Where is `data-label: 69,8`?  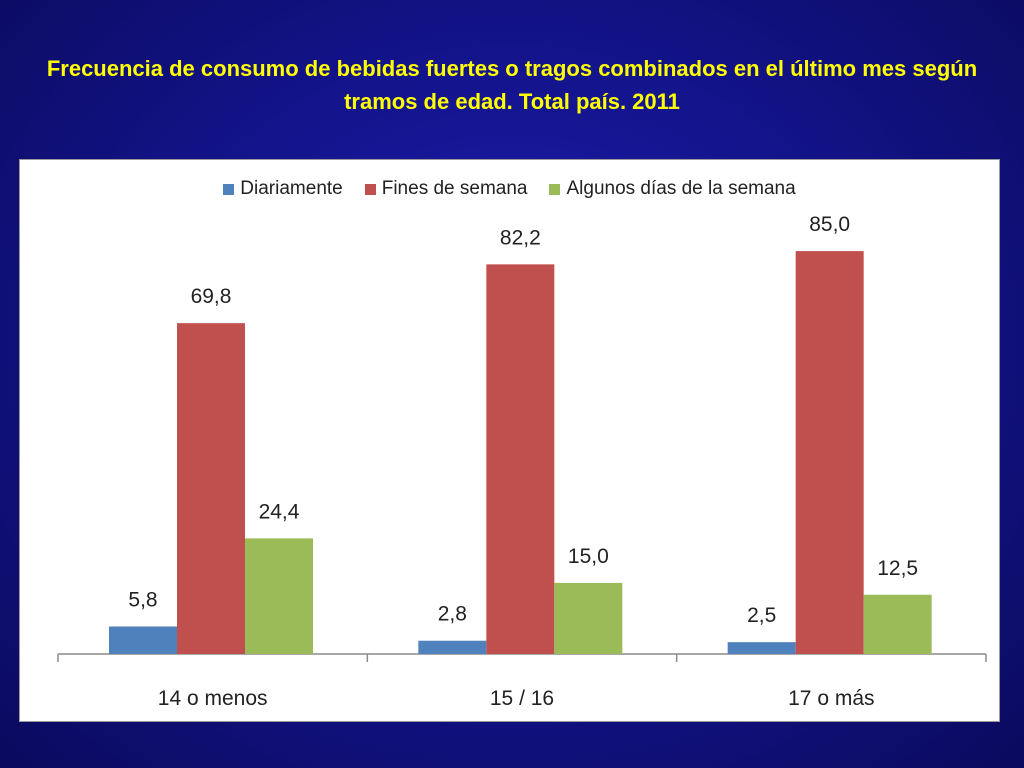
data-label: 69,8 is located at coordinates (211, 296).